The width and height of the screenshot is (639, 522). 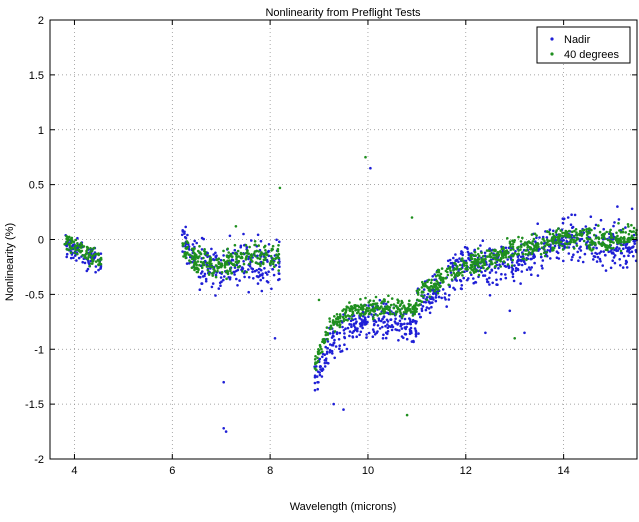 I want to click on y-tick-label: 1.5, so click(x=36, y=76).